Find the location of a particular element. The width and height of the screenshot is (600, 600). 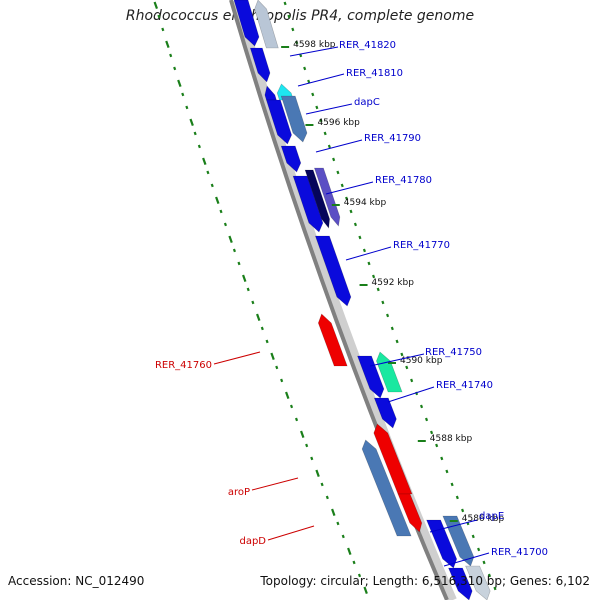

gene-label-rer-41810: RER_41810 is located at coordinates (374, 73).